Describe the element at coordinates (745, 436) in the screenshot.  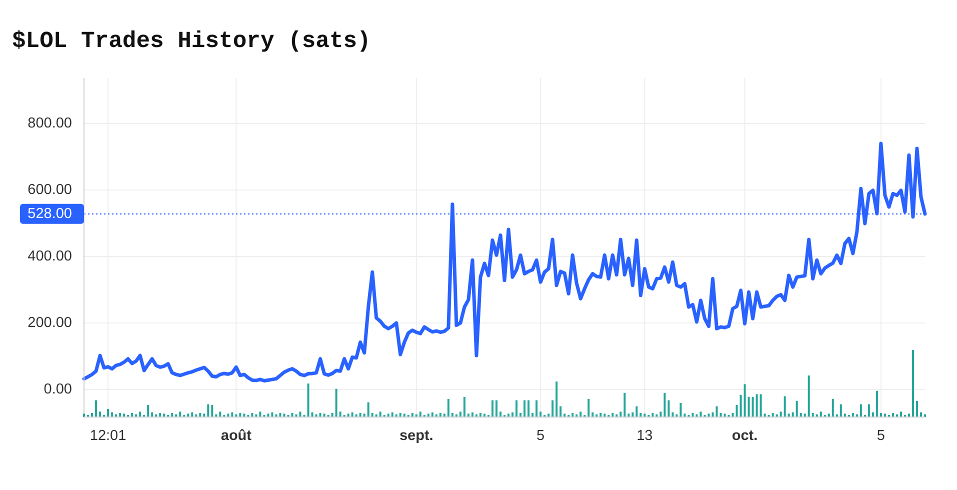
I see `x-tick-label: oct.` at that location.